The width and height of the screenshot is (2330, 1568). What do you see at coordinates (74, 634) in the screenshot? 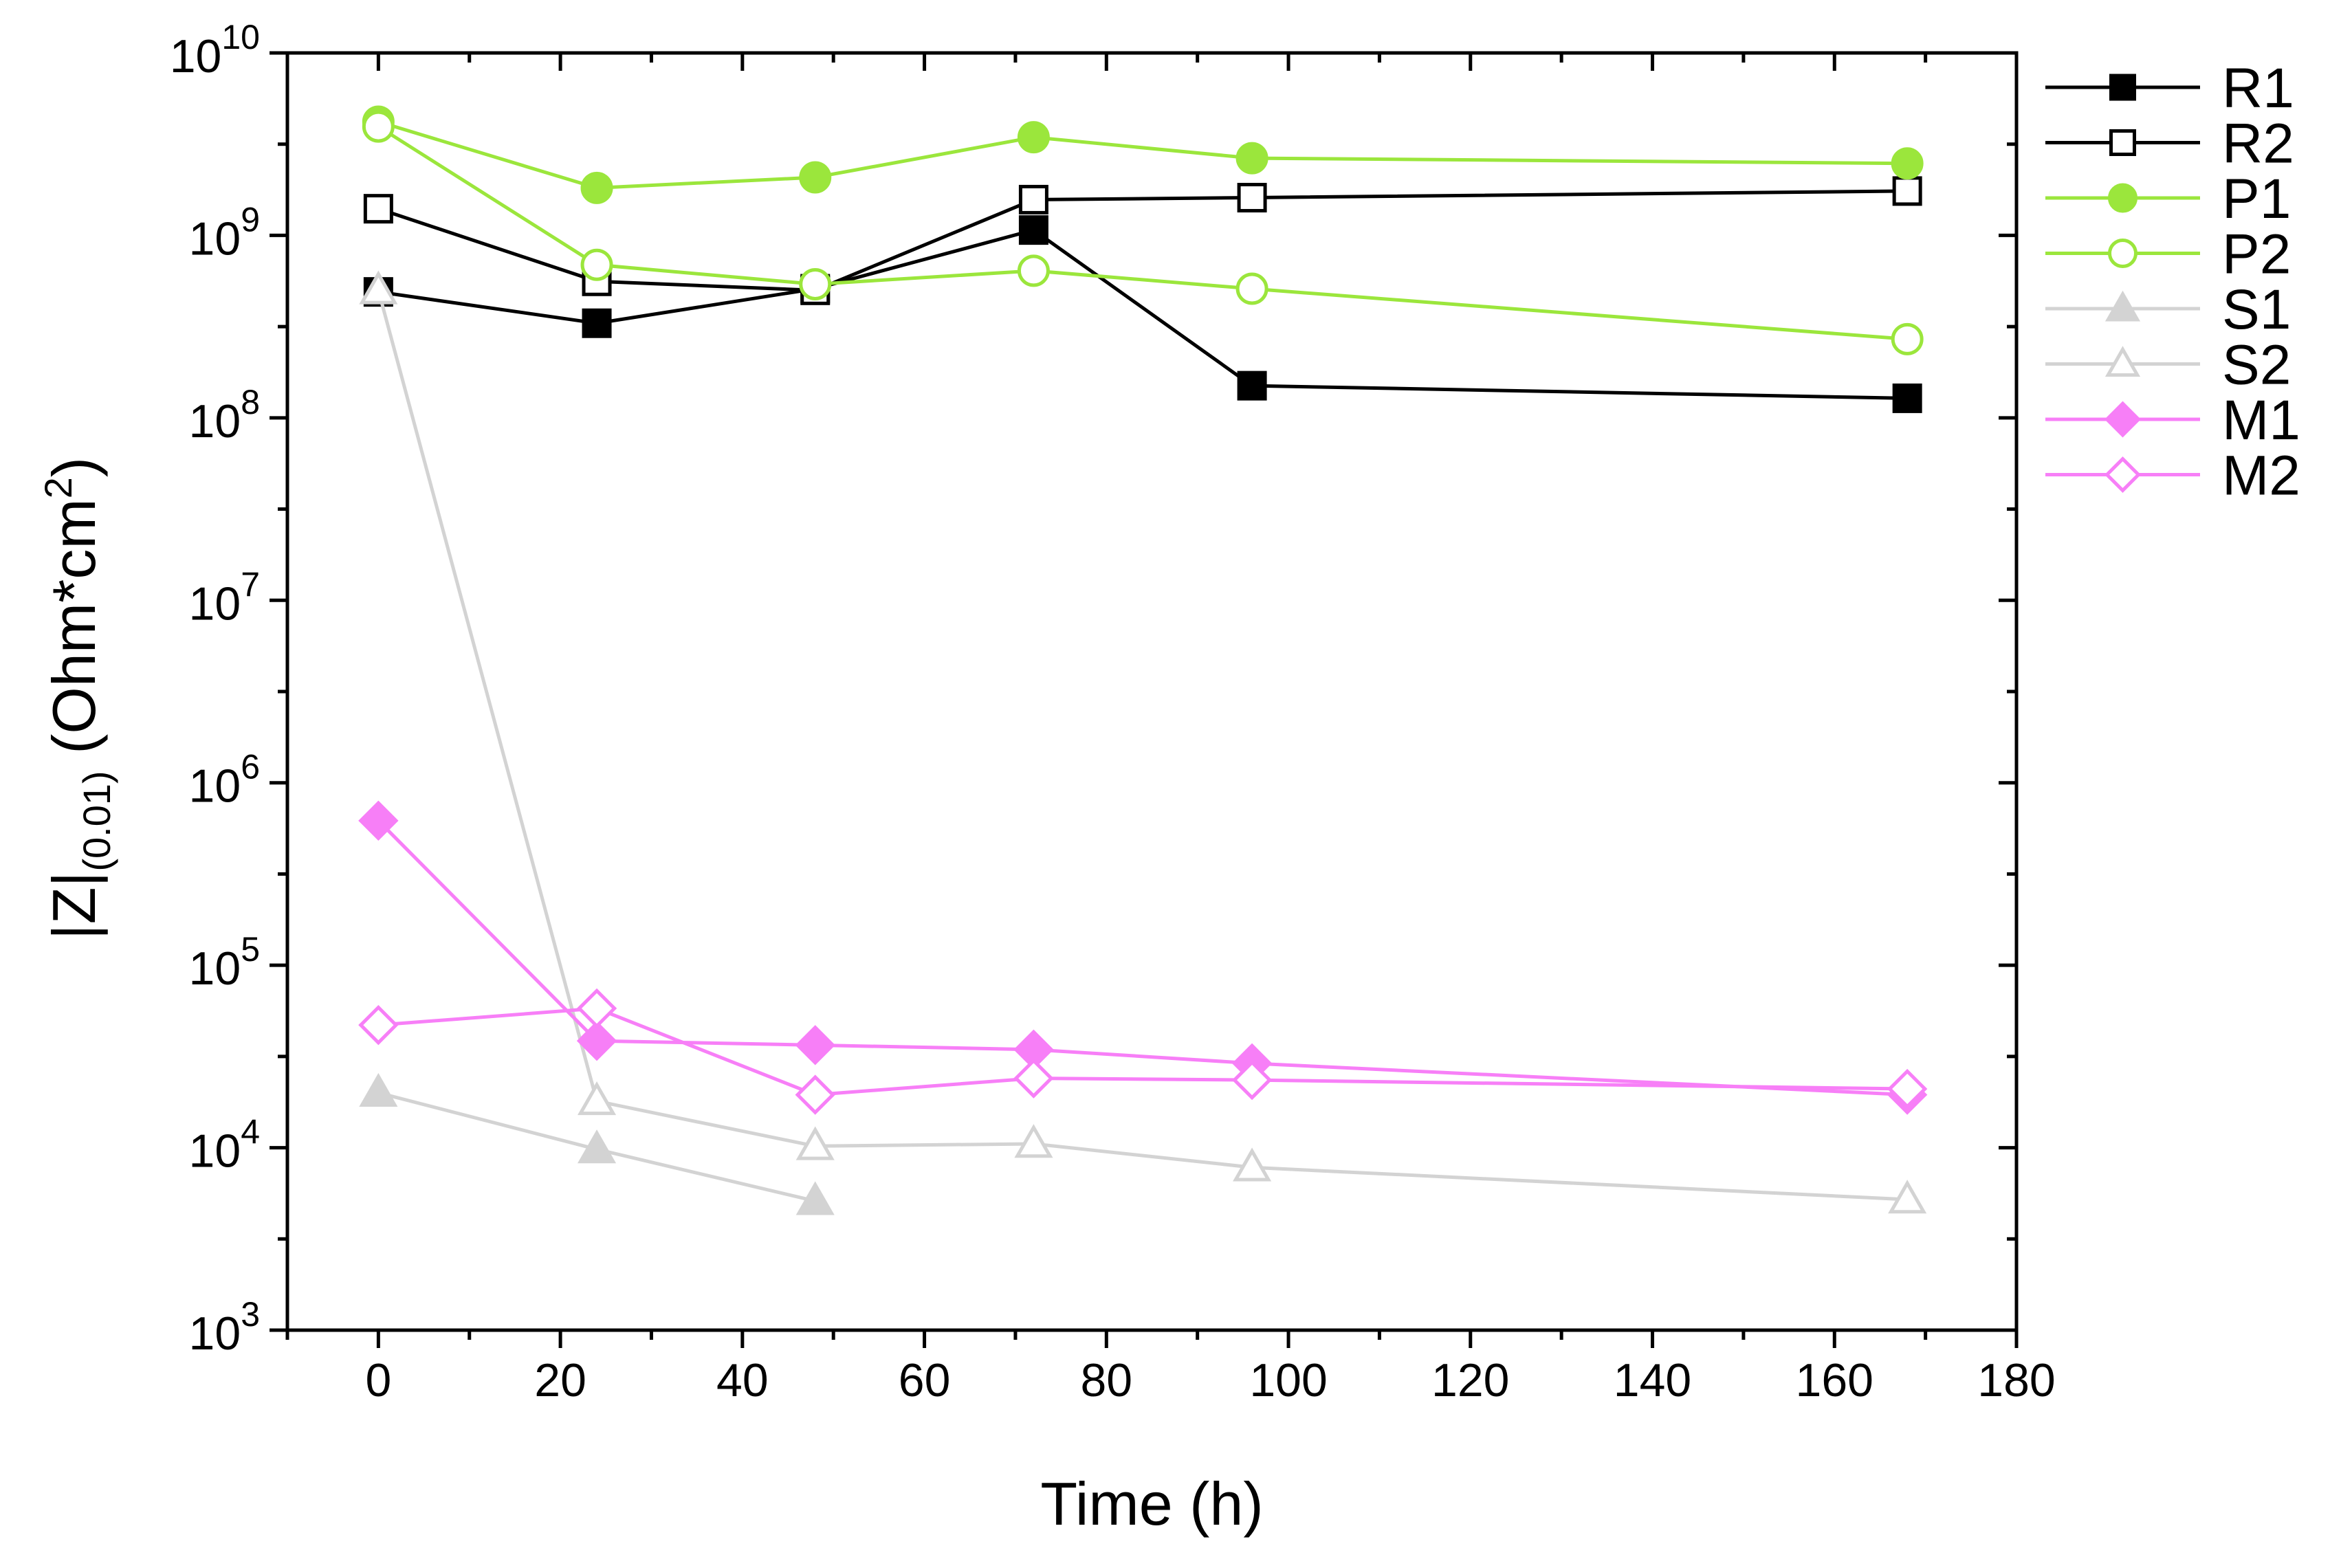
I see `y-axis-title-unit: (Ohm*cm` at bounding box center [74, 634].